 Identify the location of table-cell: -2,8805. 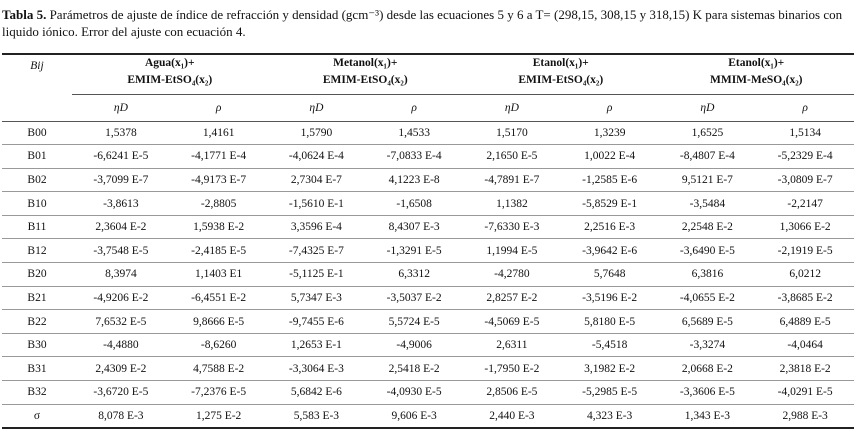
(218, 203).